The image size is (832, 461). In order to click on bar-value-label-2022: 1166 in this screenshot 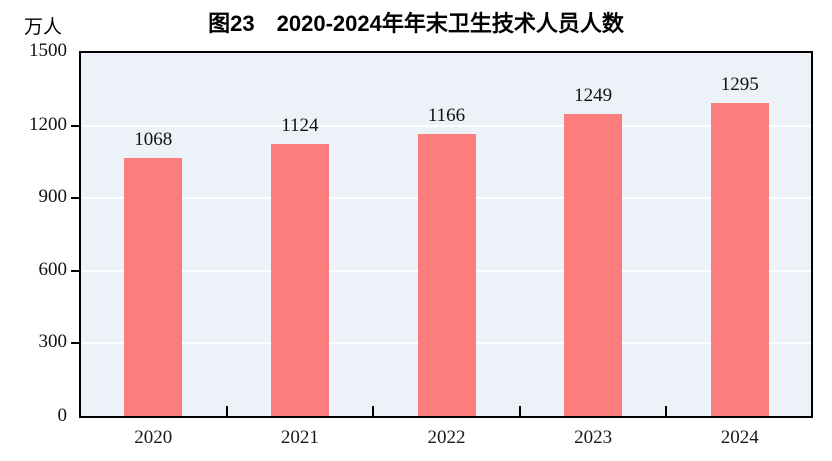, I will do `click(446, 115)`.